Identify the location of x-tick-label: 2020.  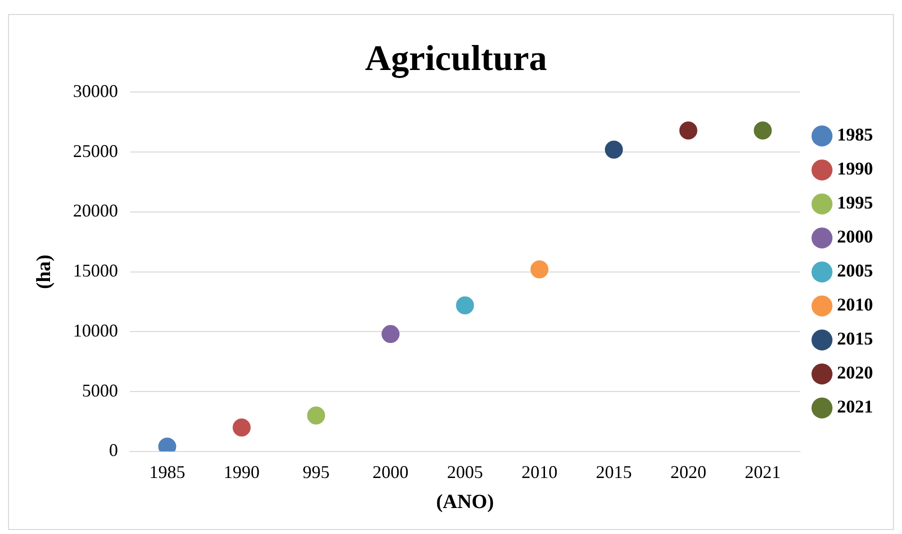
(688, 472).